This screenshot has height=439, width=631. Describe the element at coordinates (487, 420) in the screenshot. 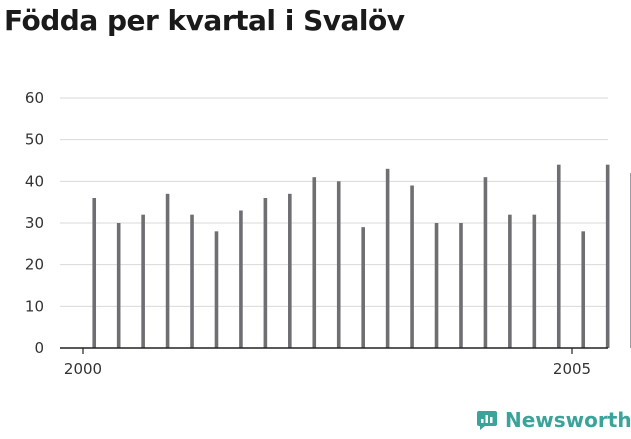

I see `bar-chart-speech-icon` at that location.